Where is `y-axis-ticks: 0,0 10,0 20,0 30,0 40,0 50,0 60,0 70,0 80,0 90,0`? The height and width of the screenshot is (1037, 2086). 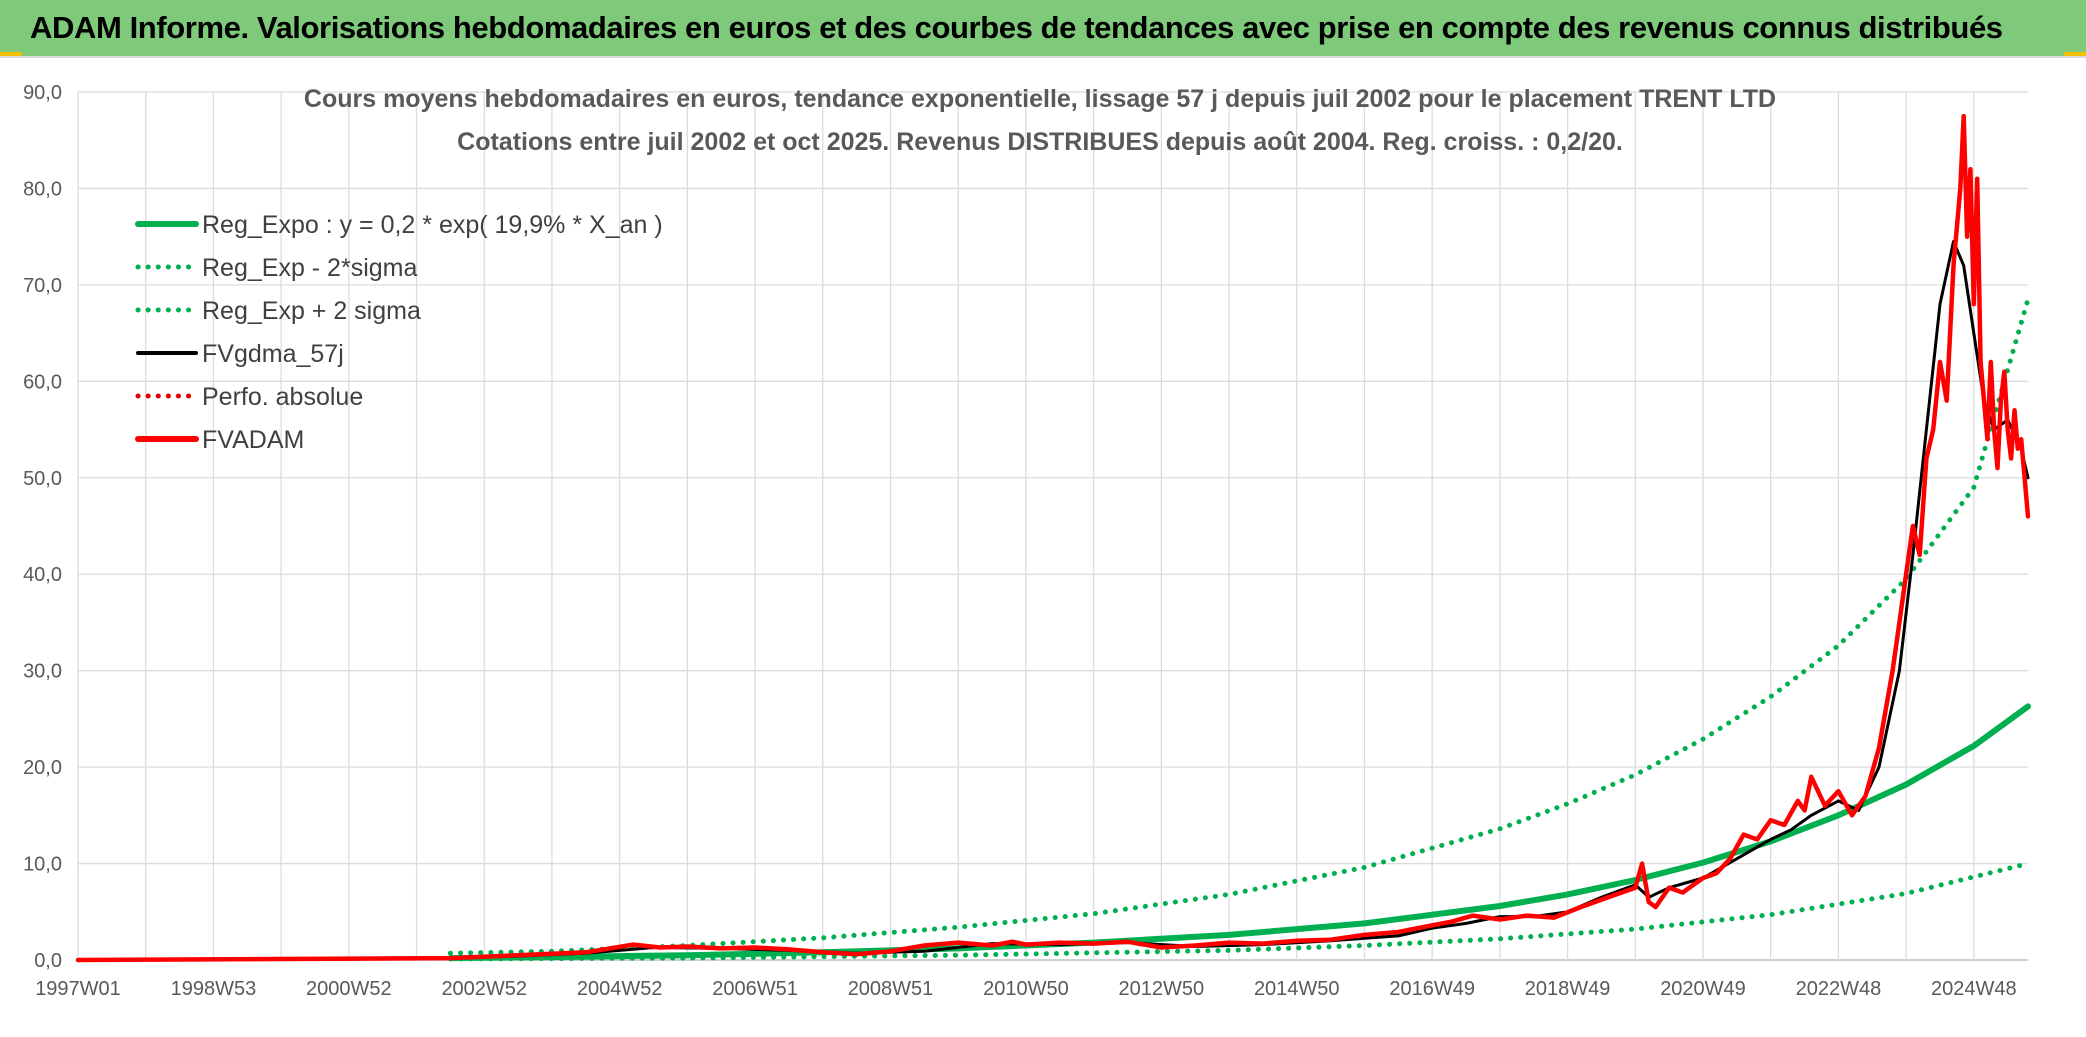
y-axis-ticks: 0,0 10,0 20,0 30,0 40,0 50,0 60,0 70,0 80,0 90,0 is located at coordinates (42, 527).